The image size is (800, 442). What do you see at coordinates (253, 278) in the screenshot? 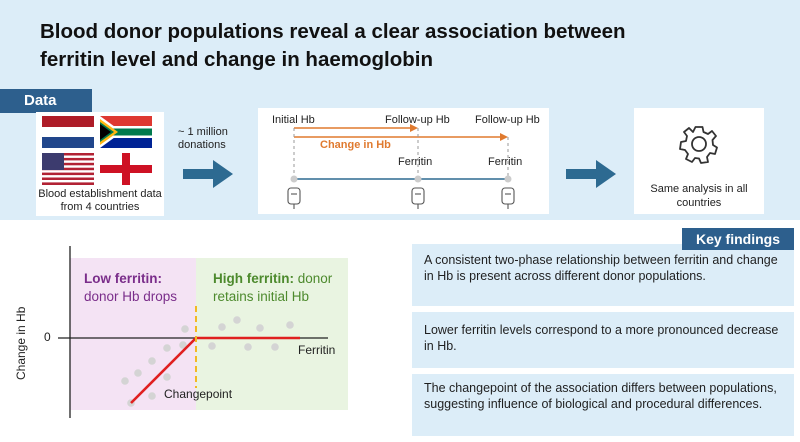
I see `high-ferritin-title: High ferritin:` at bounding box center [253, 278].